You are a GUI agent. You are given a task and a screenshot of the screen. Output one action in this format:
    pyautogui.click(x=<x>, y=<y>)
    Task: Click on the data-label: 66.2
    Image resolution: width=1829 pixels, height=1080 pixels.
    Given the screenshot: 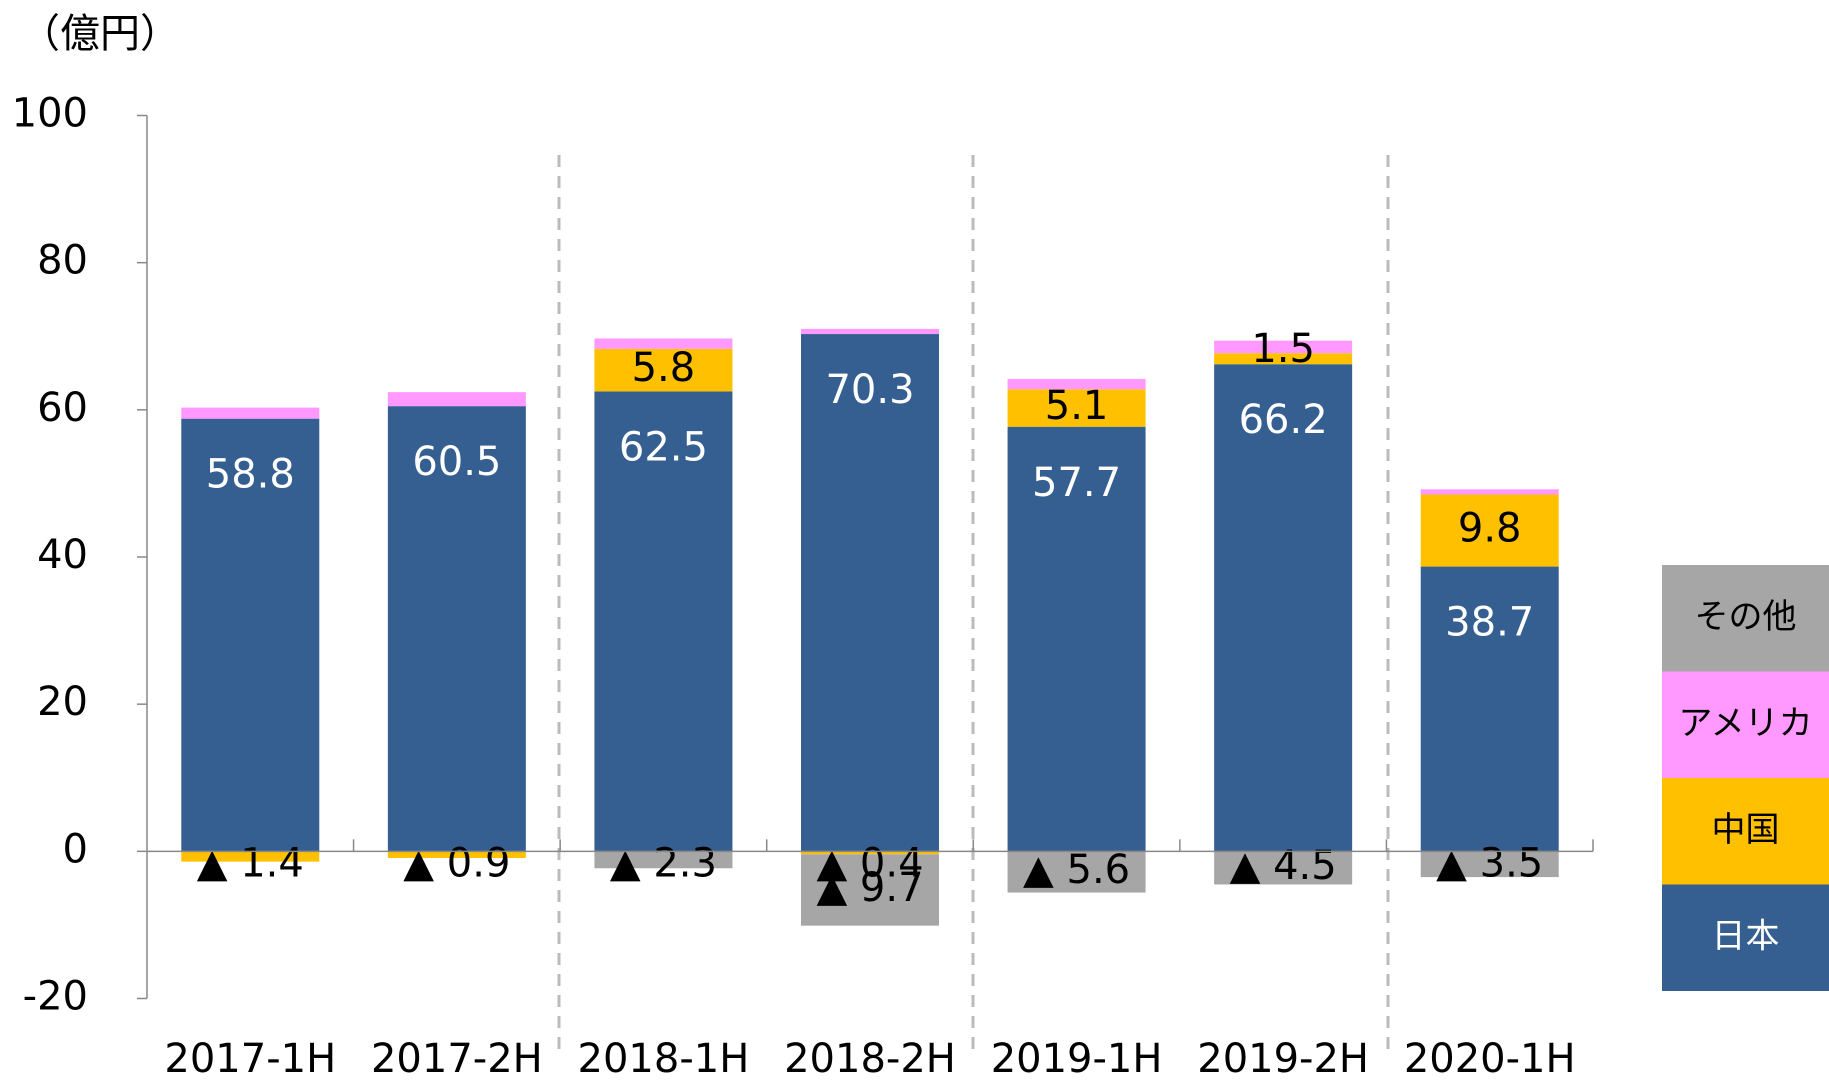 What is the action you would take?
    pyautogui.click(x=1283, y=420)
    